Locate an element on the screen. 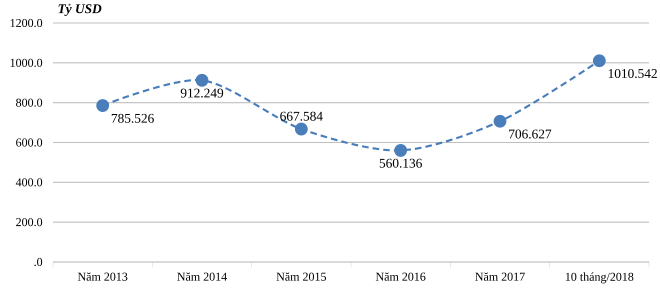 The width and height of the screenshot is (660, 289). y-tick-label: 1000.0 is located at coordinates (26, 62).